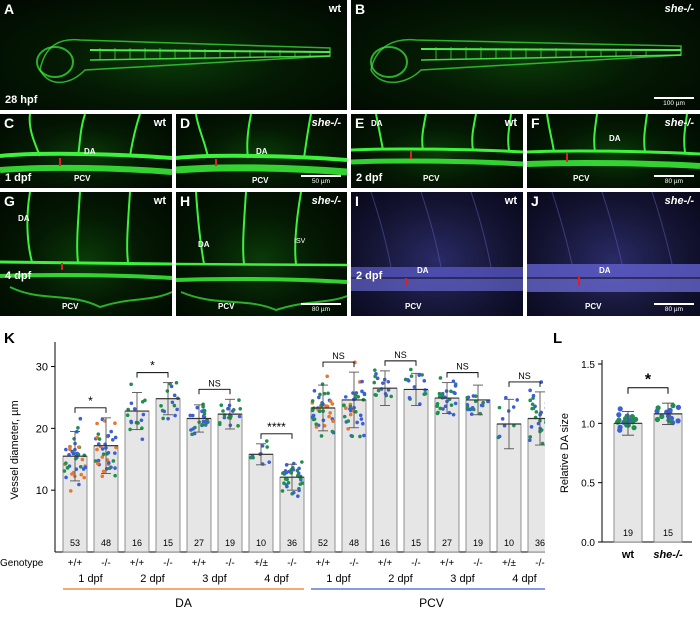 The image size is (700, 624). Describe the element at coordinates (21, 100) in the screenshot. I see `panel-a-stage: 28 hpf` at that location.